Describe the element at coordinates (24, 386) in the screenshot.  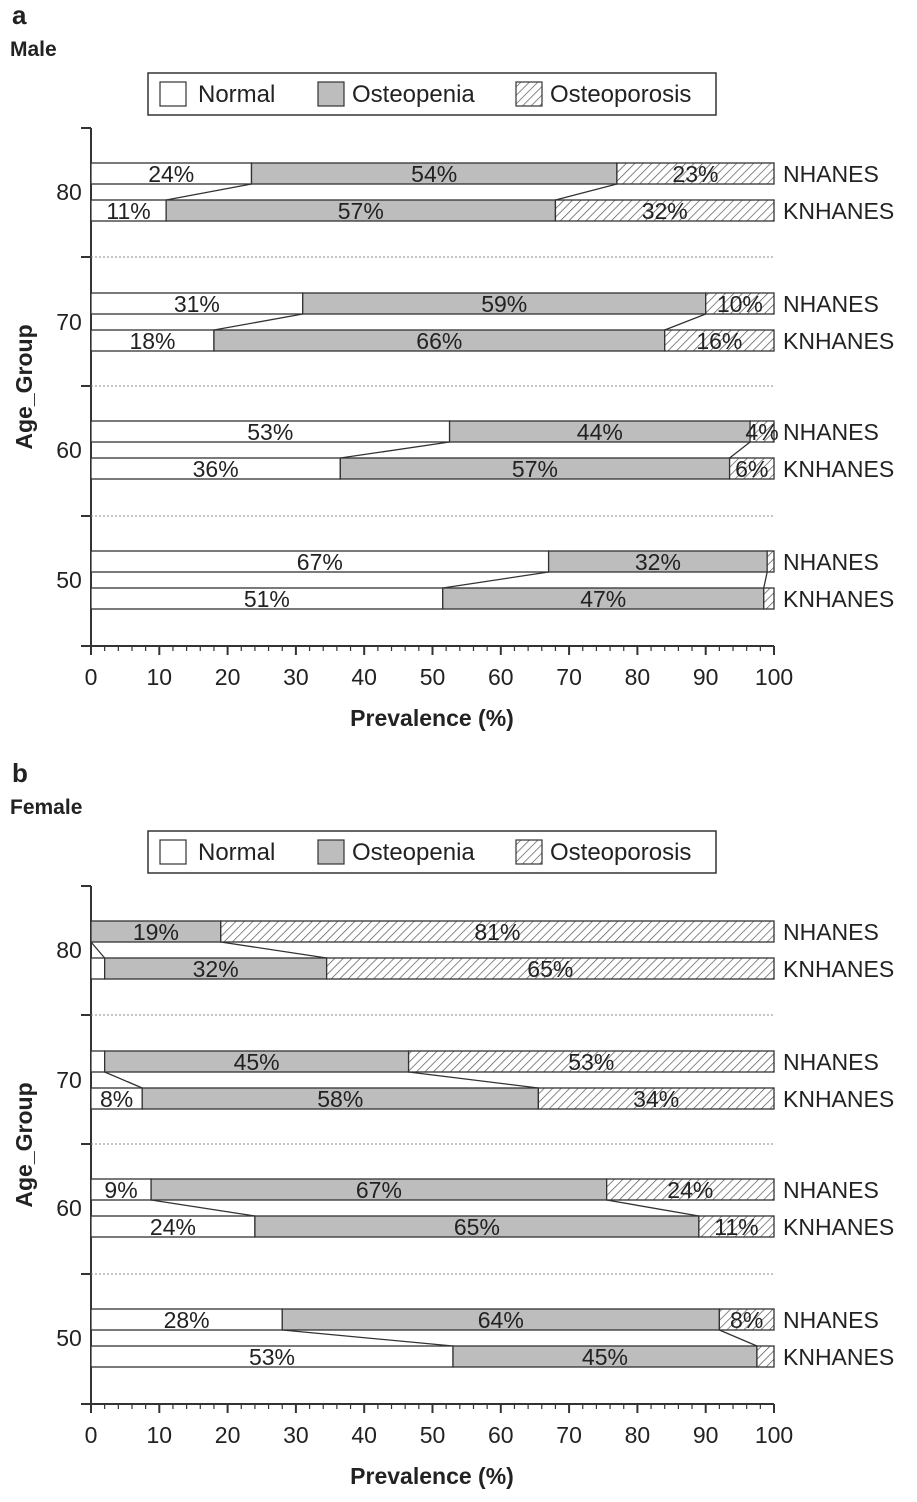
I see `y-axis-title: Age_Group` at that location.